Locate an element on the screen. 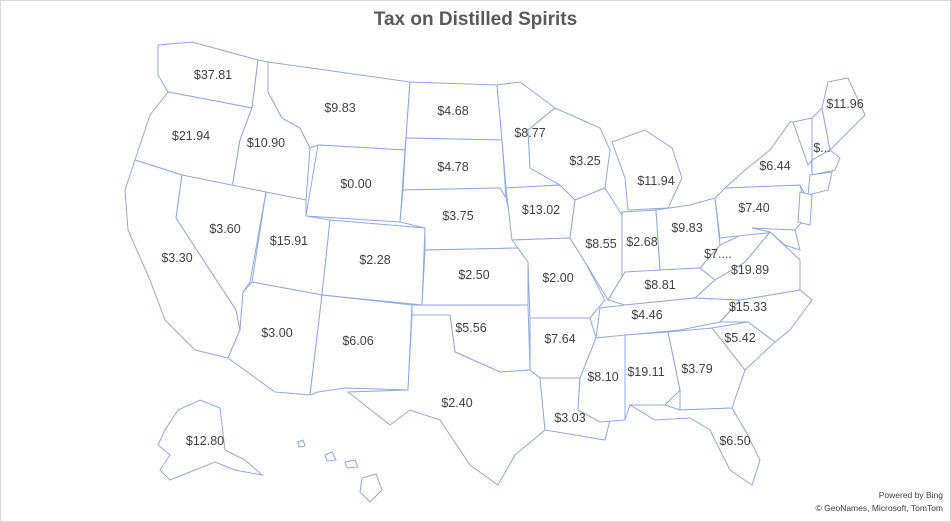 This screenshot has height=522, width=951. value-label-illinois: $8.55 is located at coordinates (600, 244).